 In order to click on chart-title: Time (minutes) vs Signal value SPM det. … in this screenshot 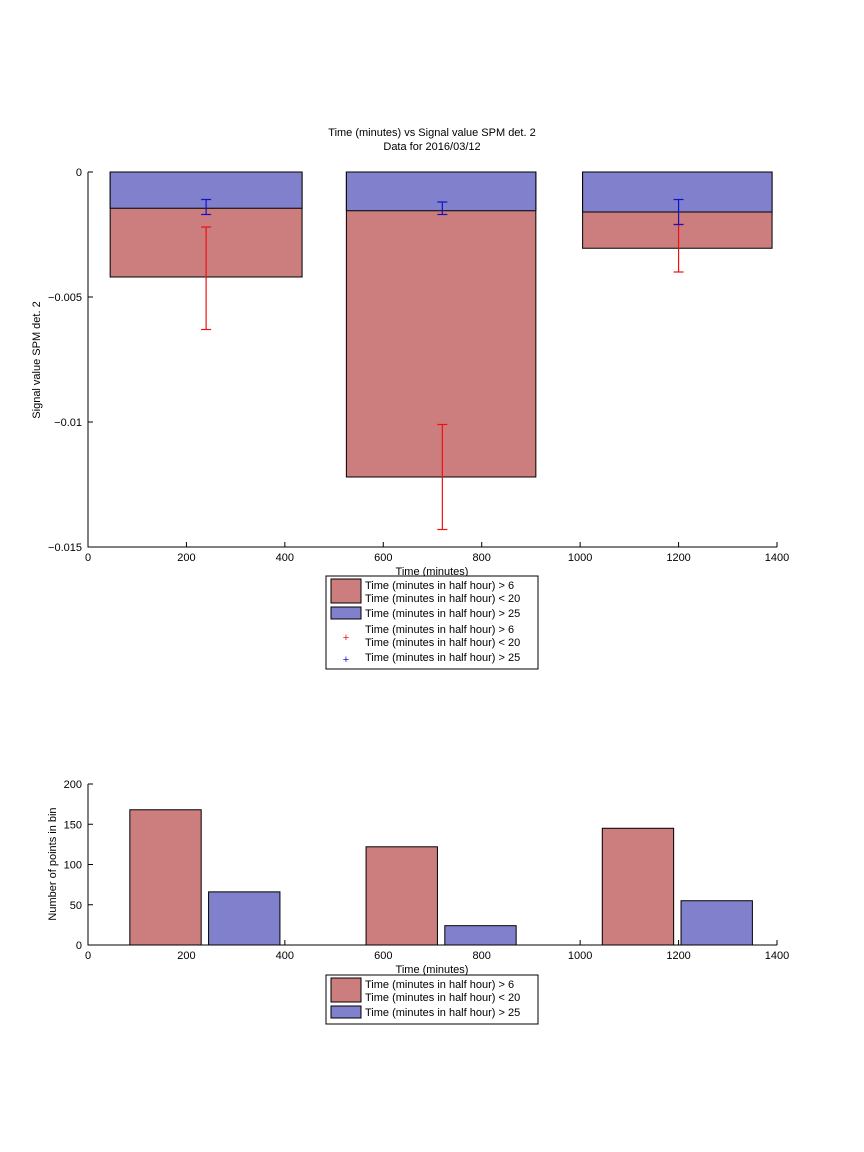, I will do `click(431, 133)`.